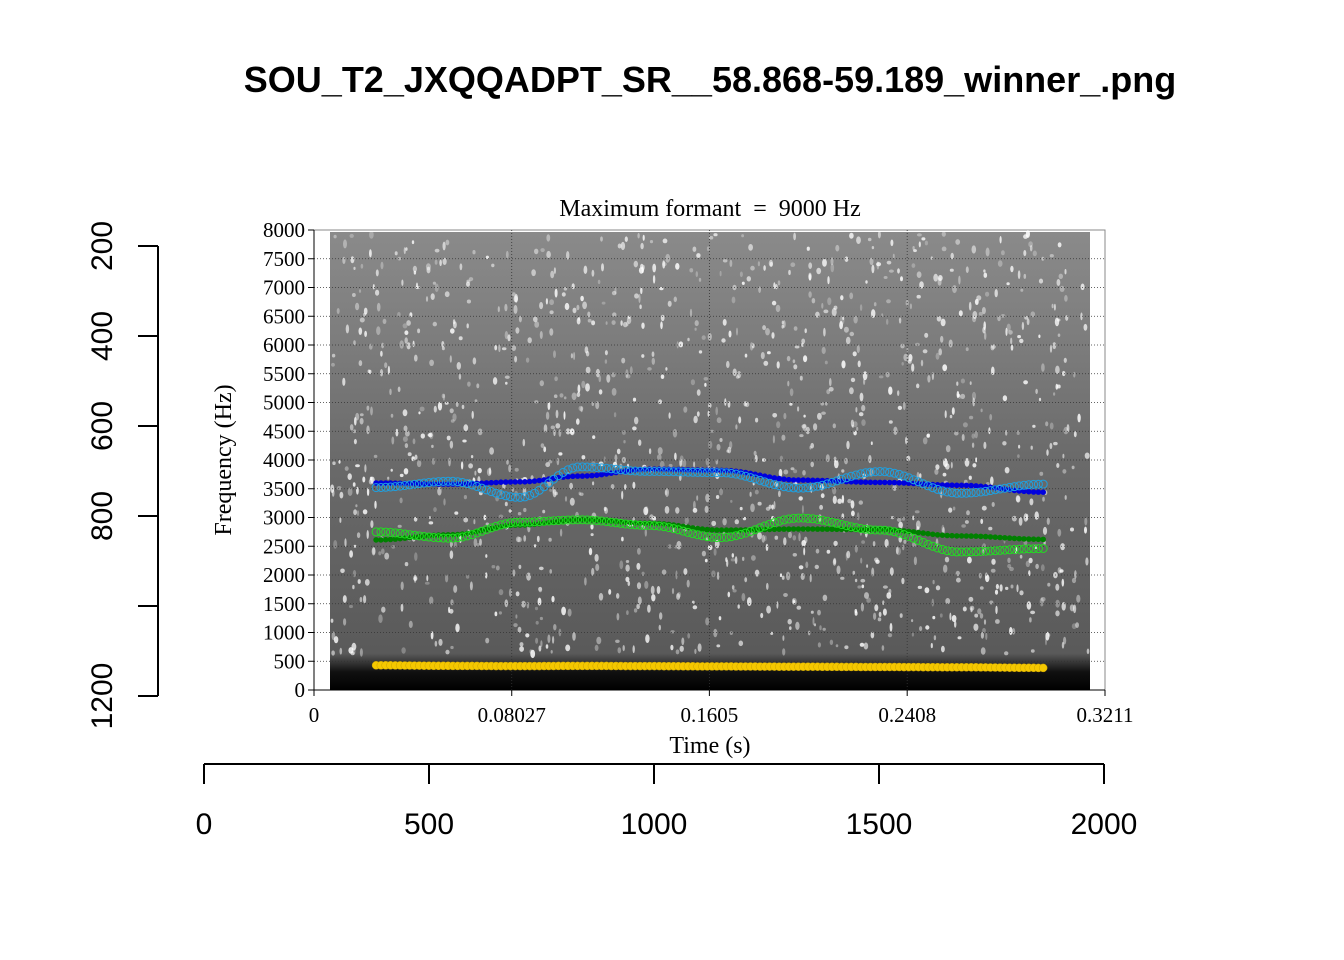 This screenshot has width=1344, height=960. Describe the element at coordinates (710, 715) in the screenshot. I see `x-tick-label: 0.1605` at that location.